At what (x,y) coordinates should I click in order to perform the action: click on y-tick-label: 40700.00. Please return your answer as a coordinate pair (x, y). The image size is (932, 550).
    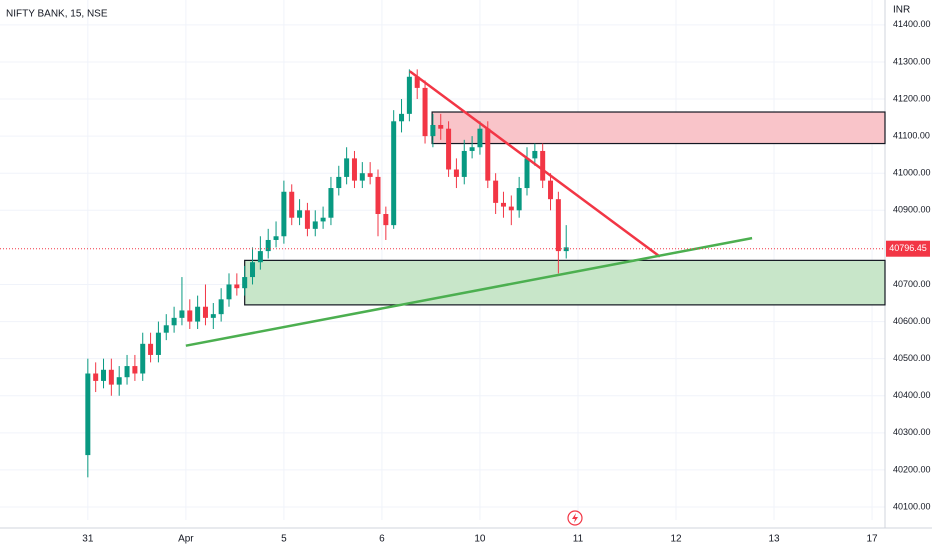
    Looking at the image, I should click on (912, 284).